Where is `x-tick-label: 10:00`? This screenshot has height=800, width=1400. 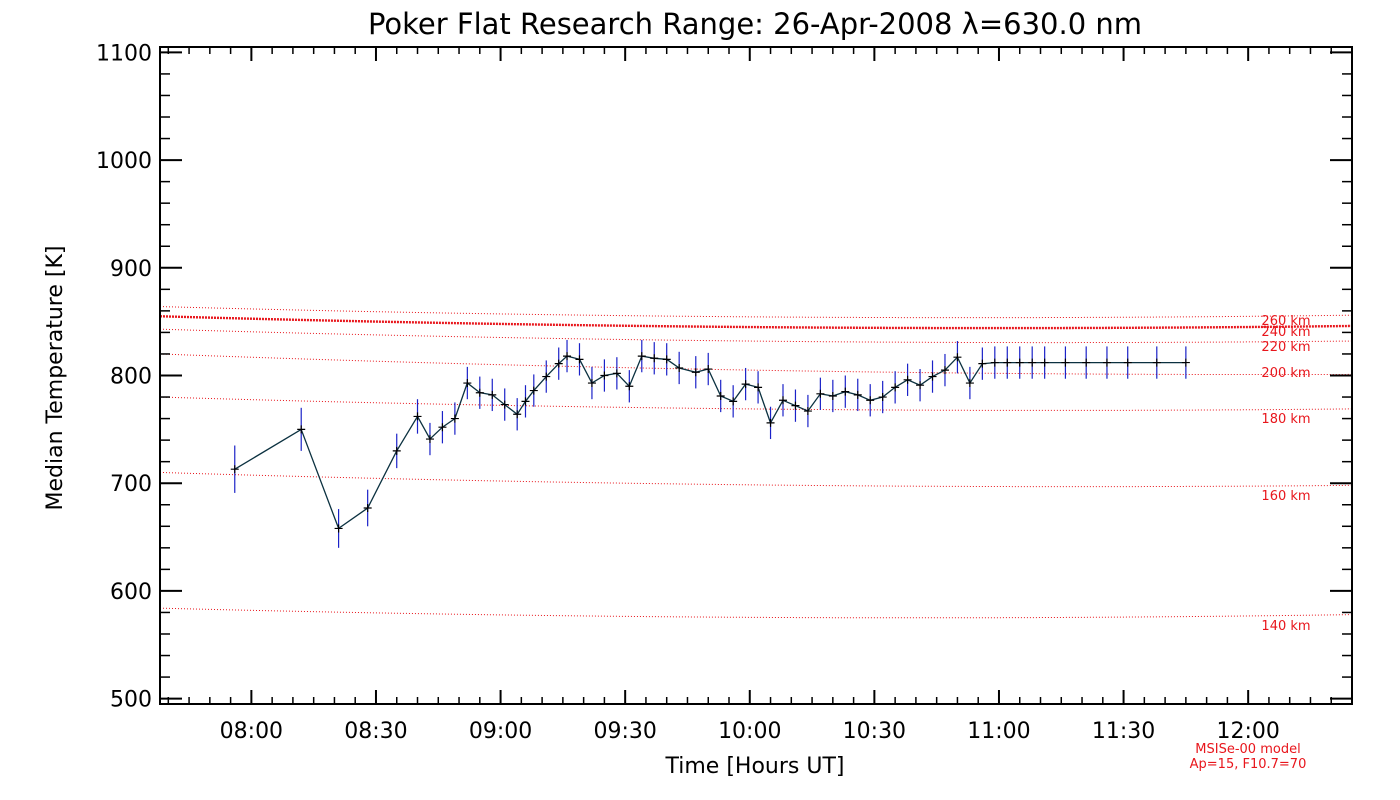
x-tick-label: 10:00 is located at coordinates (749, 731).